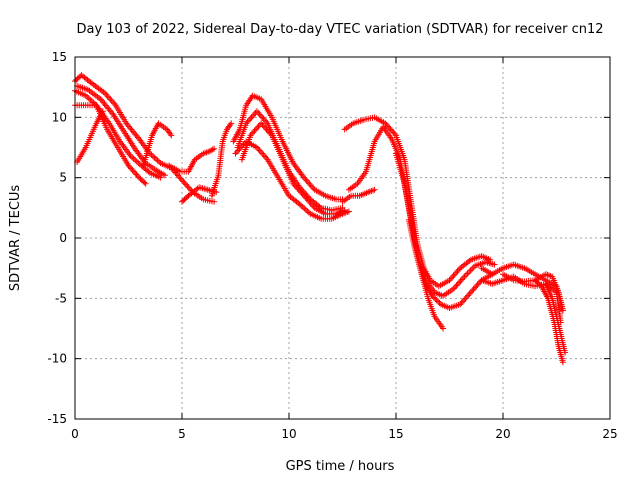 This screenshot has width=640, height=480. What do you see at coordinates (609, 434) in the screenshot?
I see `x-tick-label: 25` at bounding box center [609, 434].